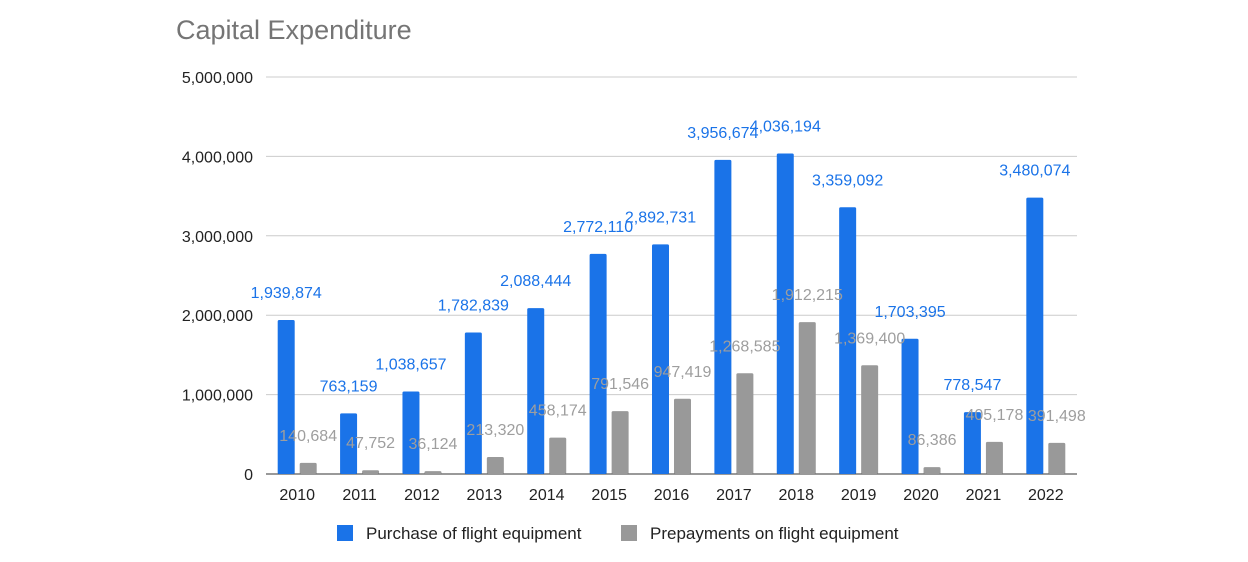 The width and height of the screenshot is (1248, 562). Describe the element at coordinates (473, 305) in the screenshot. I see `data-label-purchase: 1,782,839` at that location.